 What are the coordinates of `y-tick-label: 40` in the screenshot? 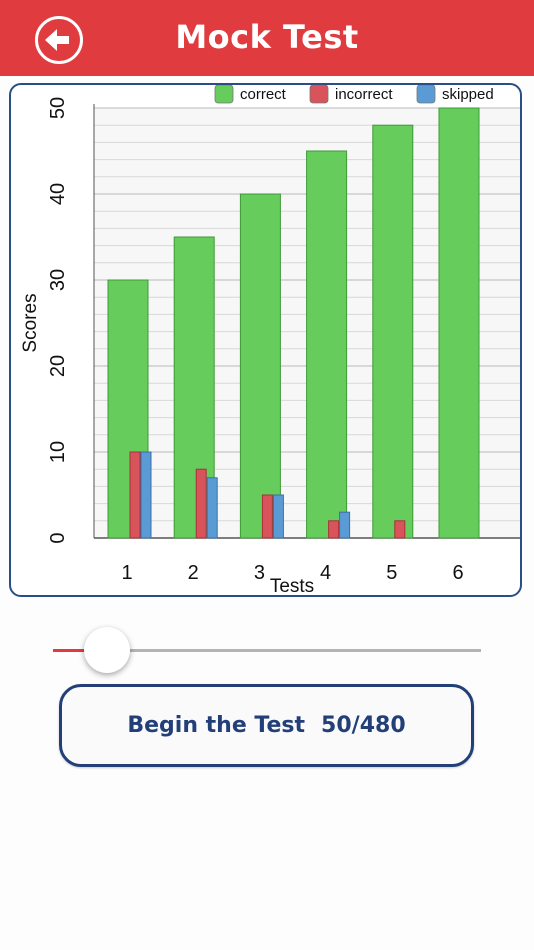 It's located at (58, 194).